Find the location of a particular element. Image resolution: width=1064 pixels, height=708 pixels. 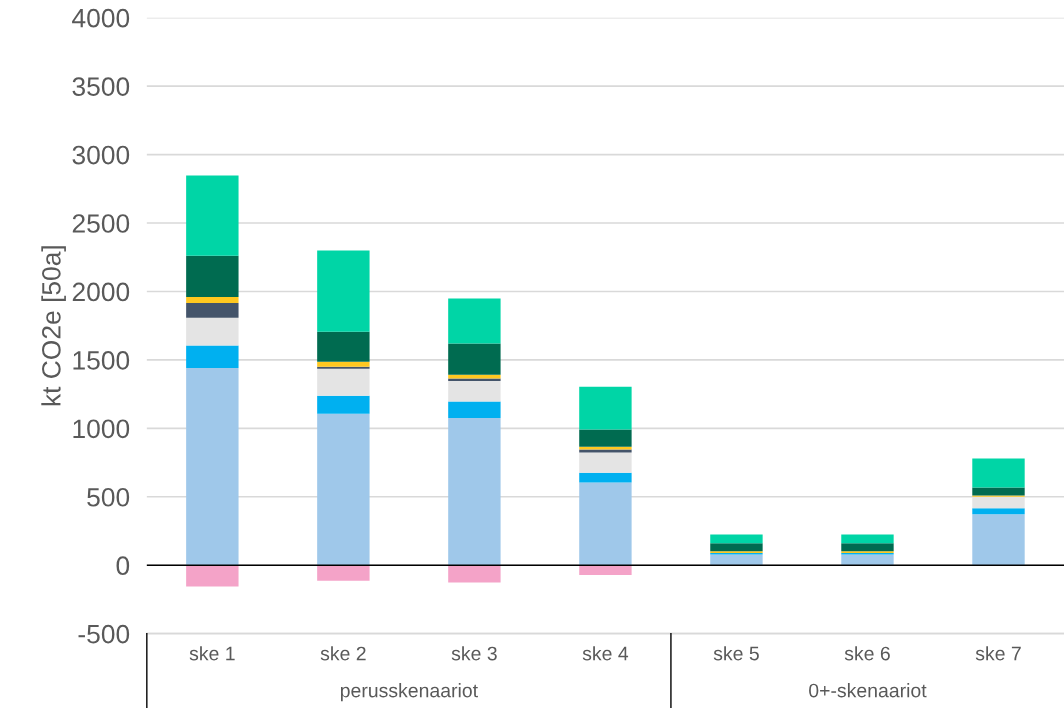

x-tick-label: ske 3 is located at coordinates (474, 653).